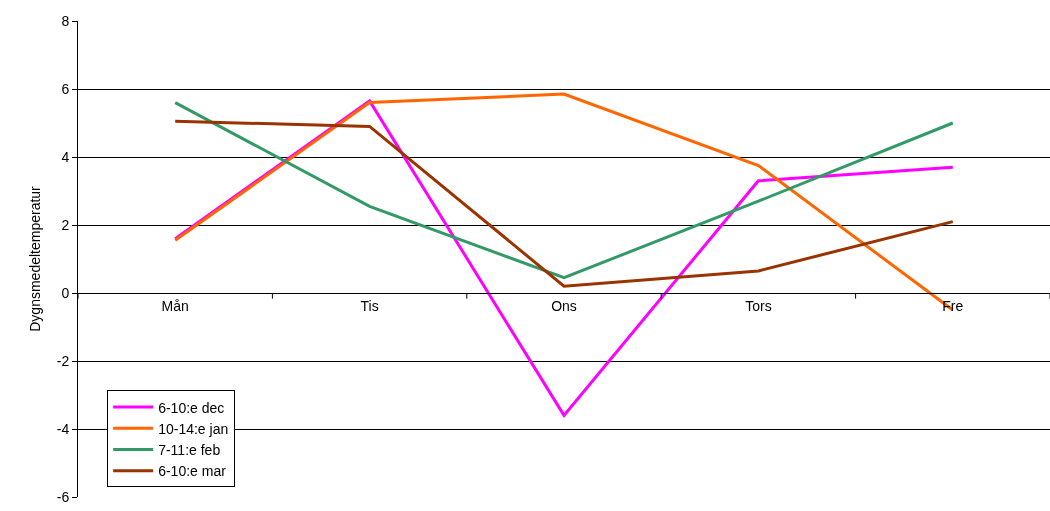 This screenshot has height=511, width=1050. Describe the element at coordinates (758, 305) in the screenshot. I see `x-tick-label: Tors` at that location.